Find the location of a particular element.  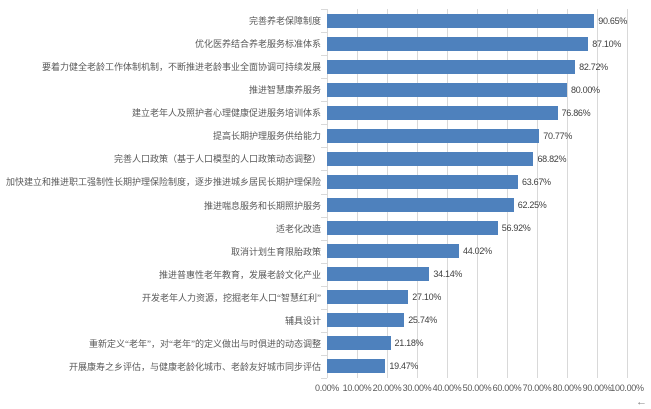

category-label: 优化医养结合养老服务标准体系 is located at coordinates (257, 44).